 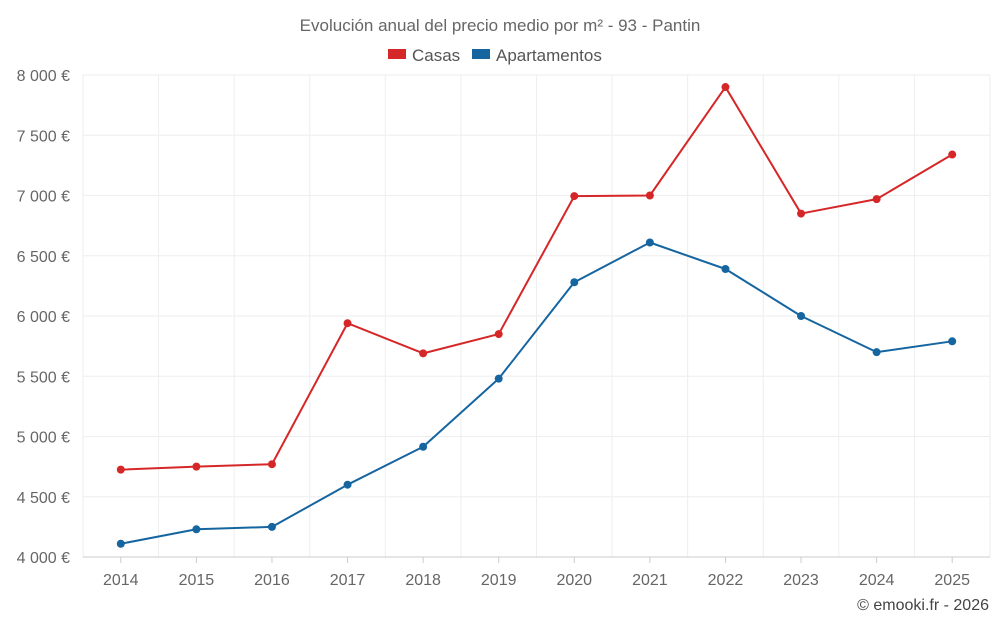 What do you see at coordinates (549, 55) in the screenshot?
I see `legend-label-apartamentos: Apartamentos` at bounding box center [549, 55].